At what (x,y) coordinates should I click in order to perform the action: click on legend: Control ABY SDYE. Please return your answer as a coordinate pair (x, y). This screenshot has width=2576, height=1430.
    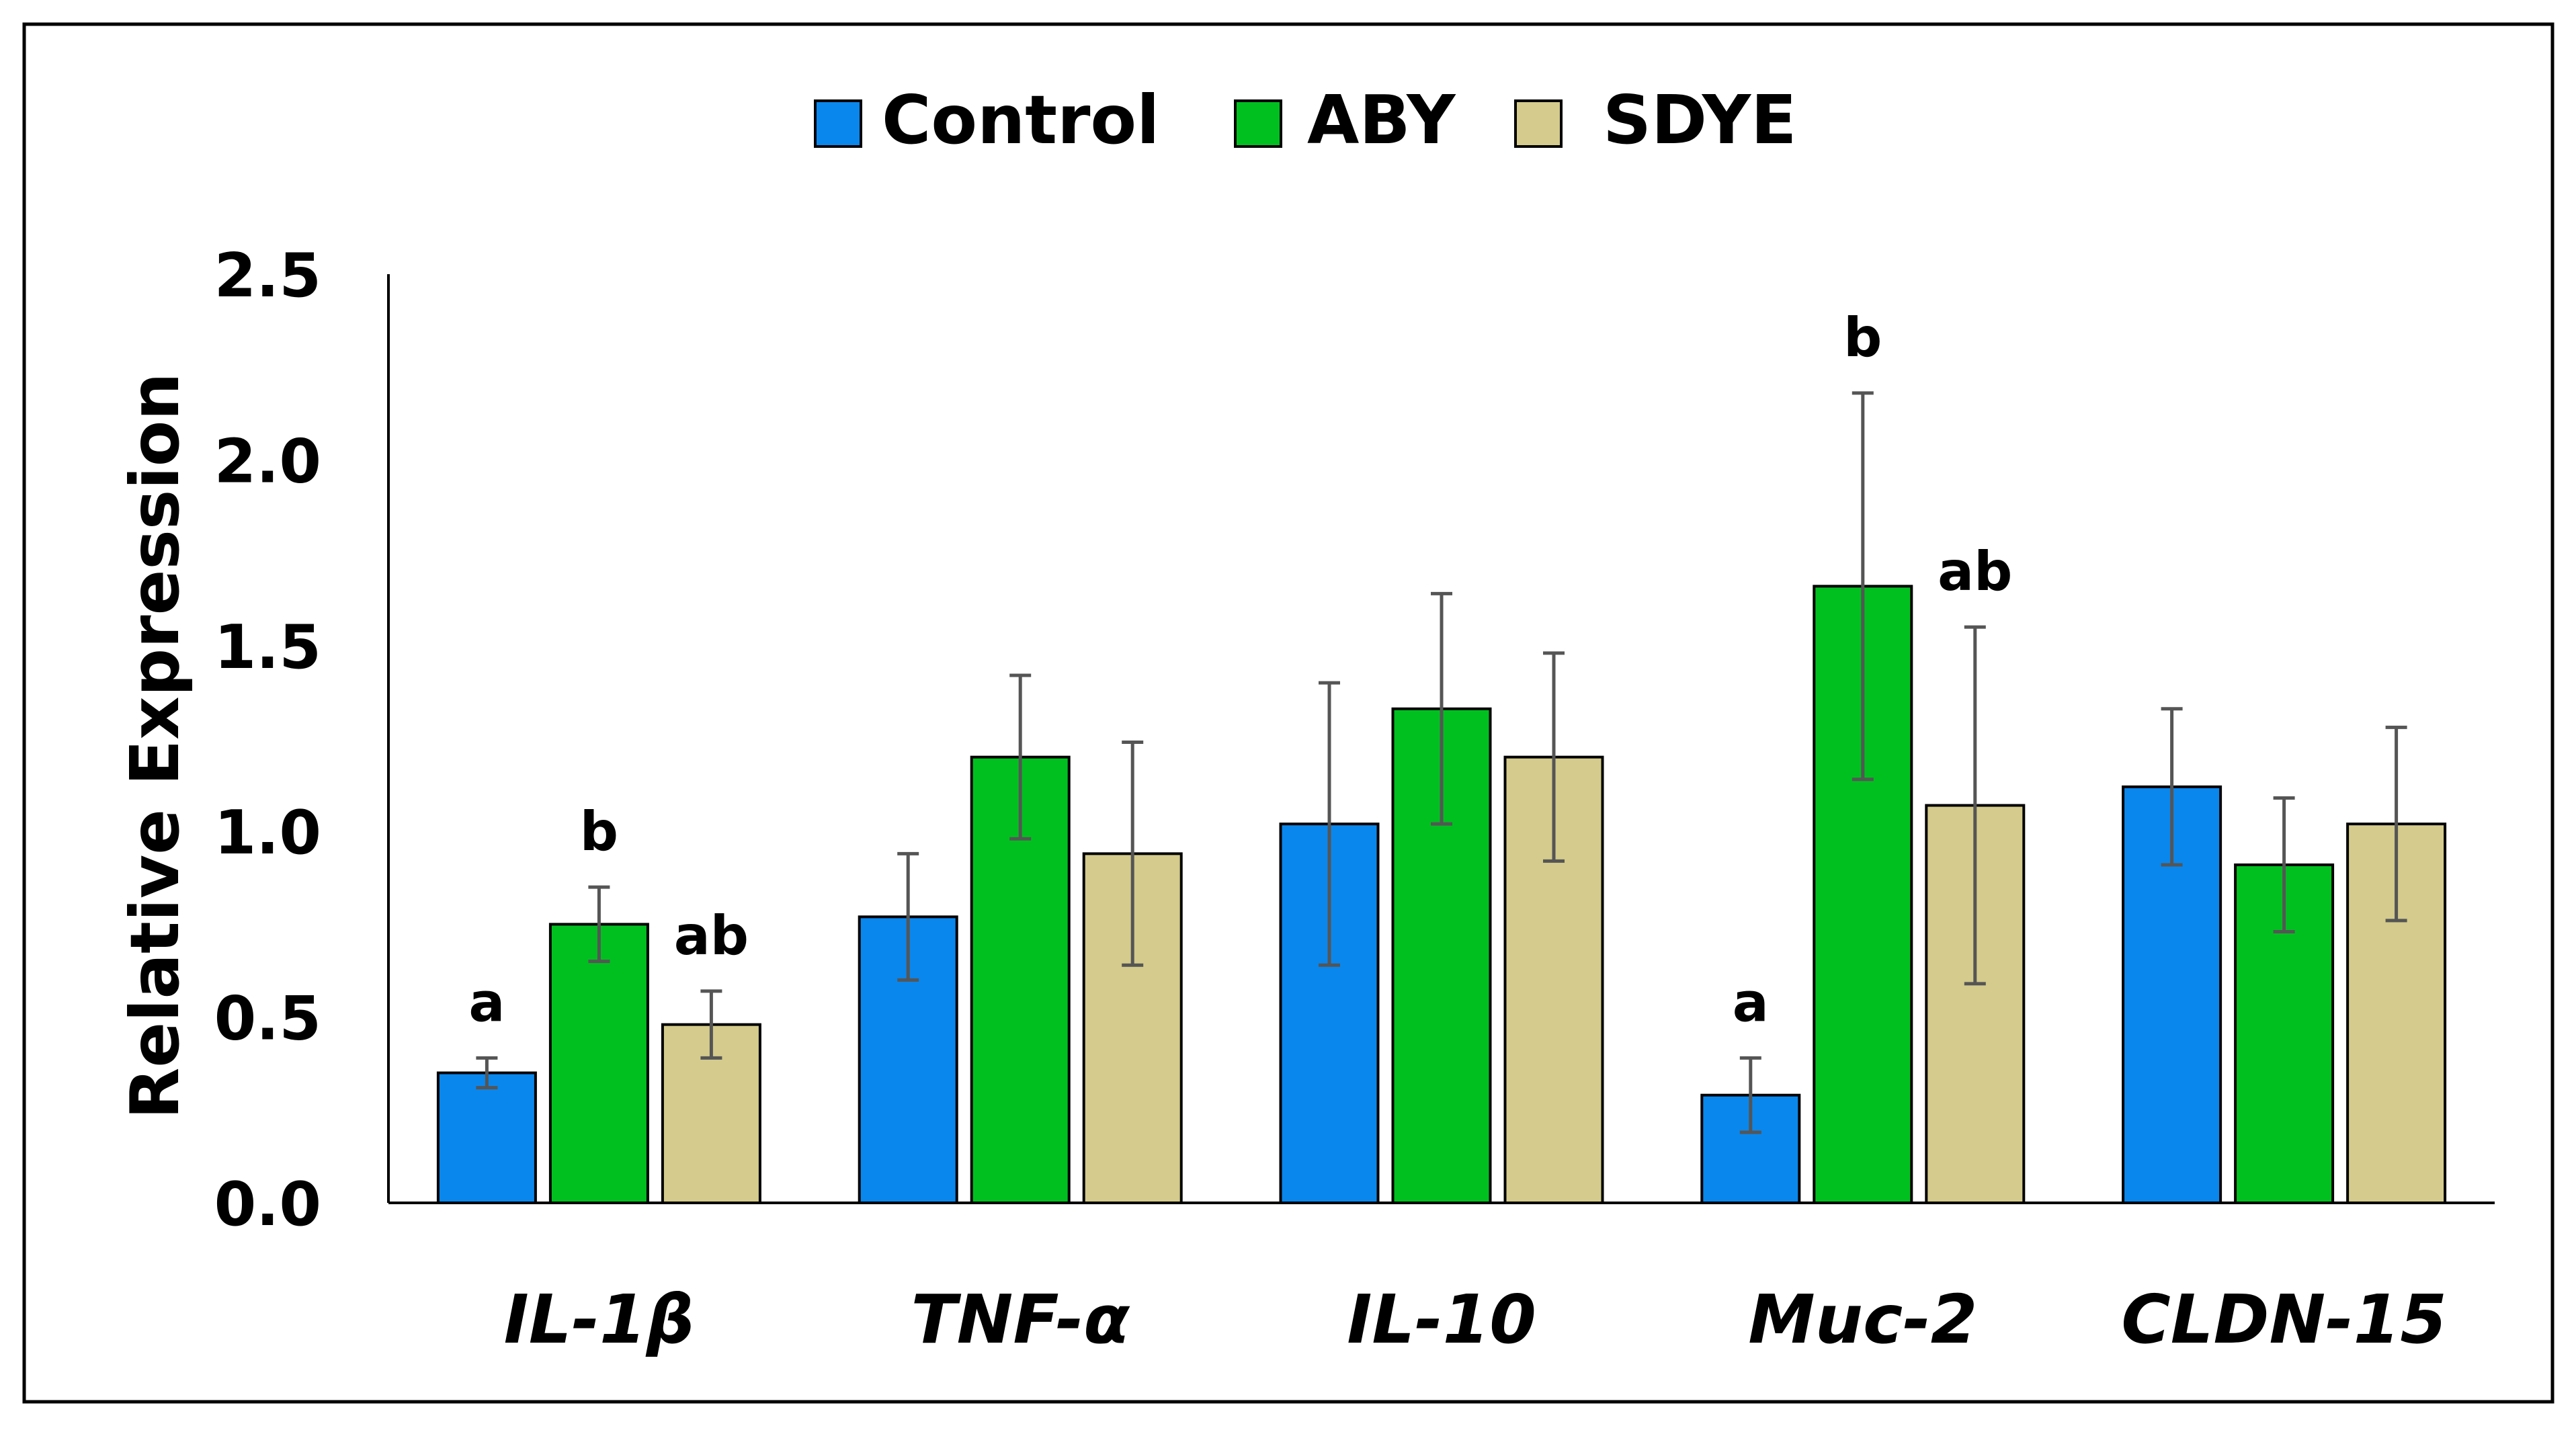
    Looking at the image, I should click on (1305, 120).